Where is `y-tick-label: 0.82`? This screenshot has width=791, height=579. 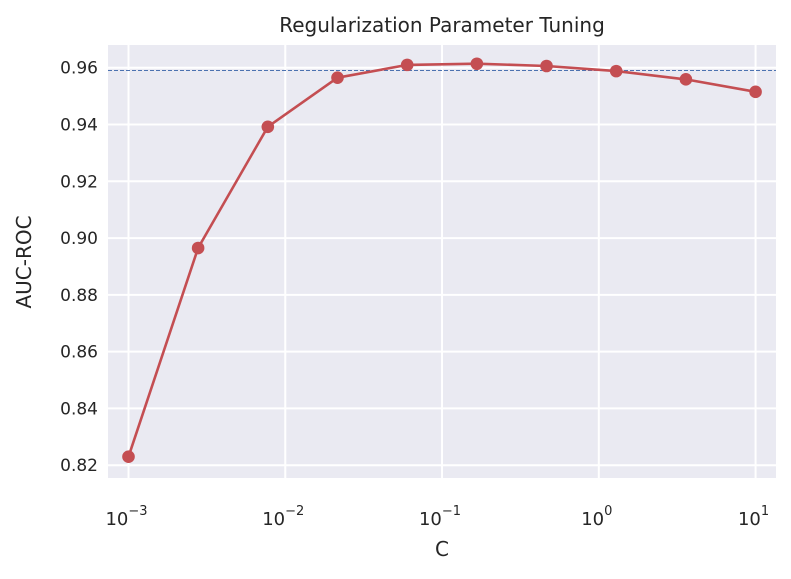
y-tick-label: 0.82 is located at coordinates (79, 466).